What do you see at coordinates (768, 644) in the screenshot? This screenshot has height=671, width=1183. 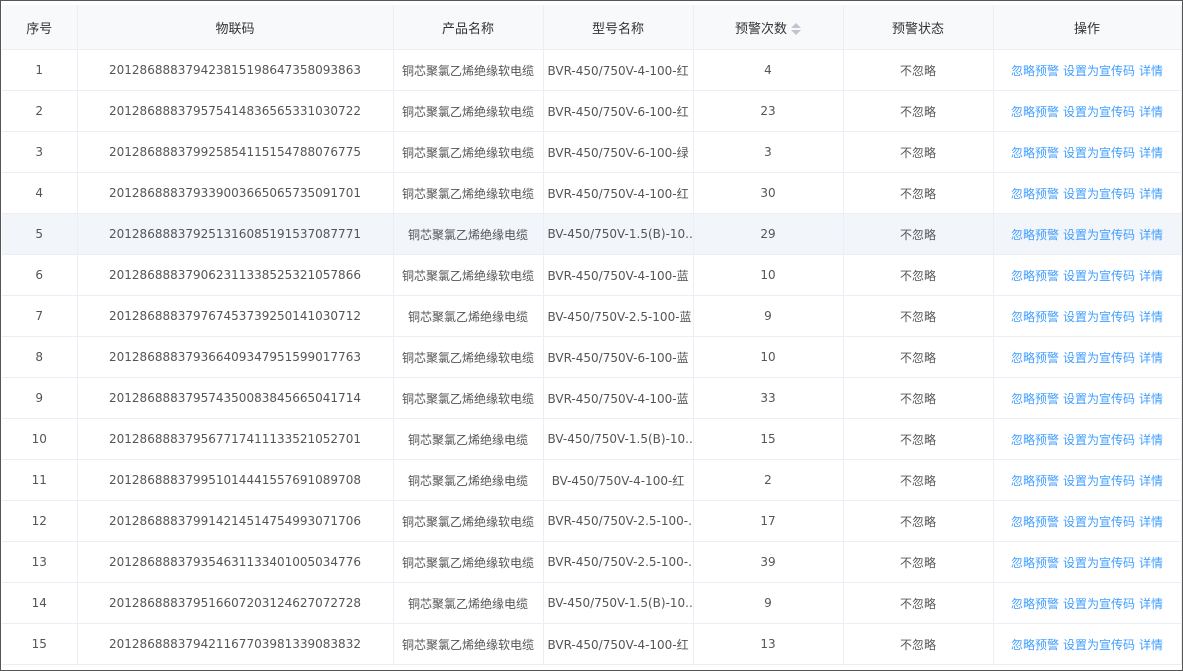 I see `cell: 13` at bounding box center [768, 644].